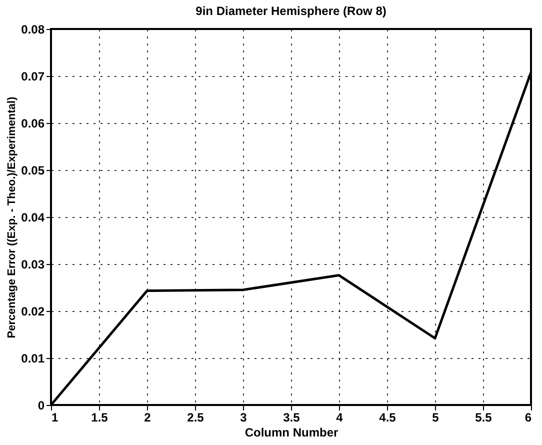 The height and width of the screenshot is (445, 542). I want to click on x-tick-label: 6, so click(528, 417).